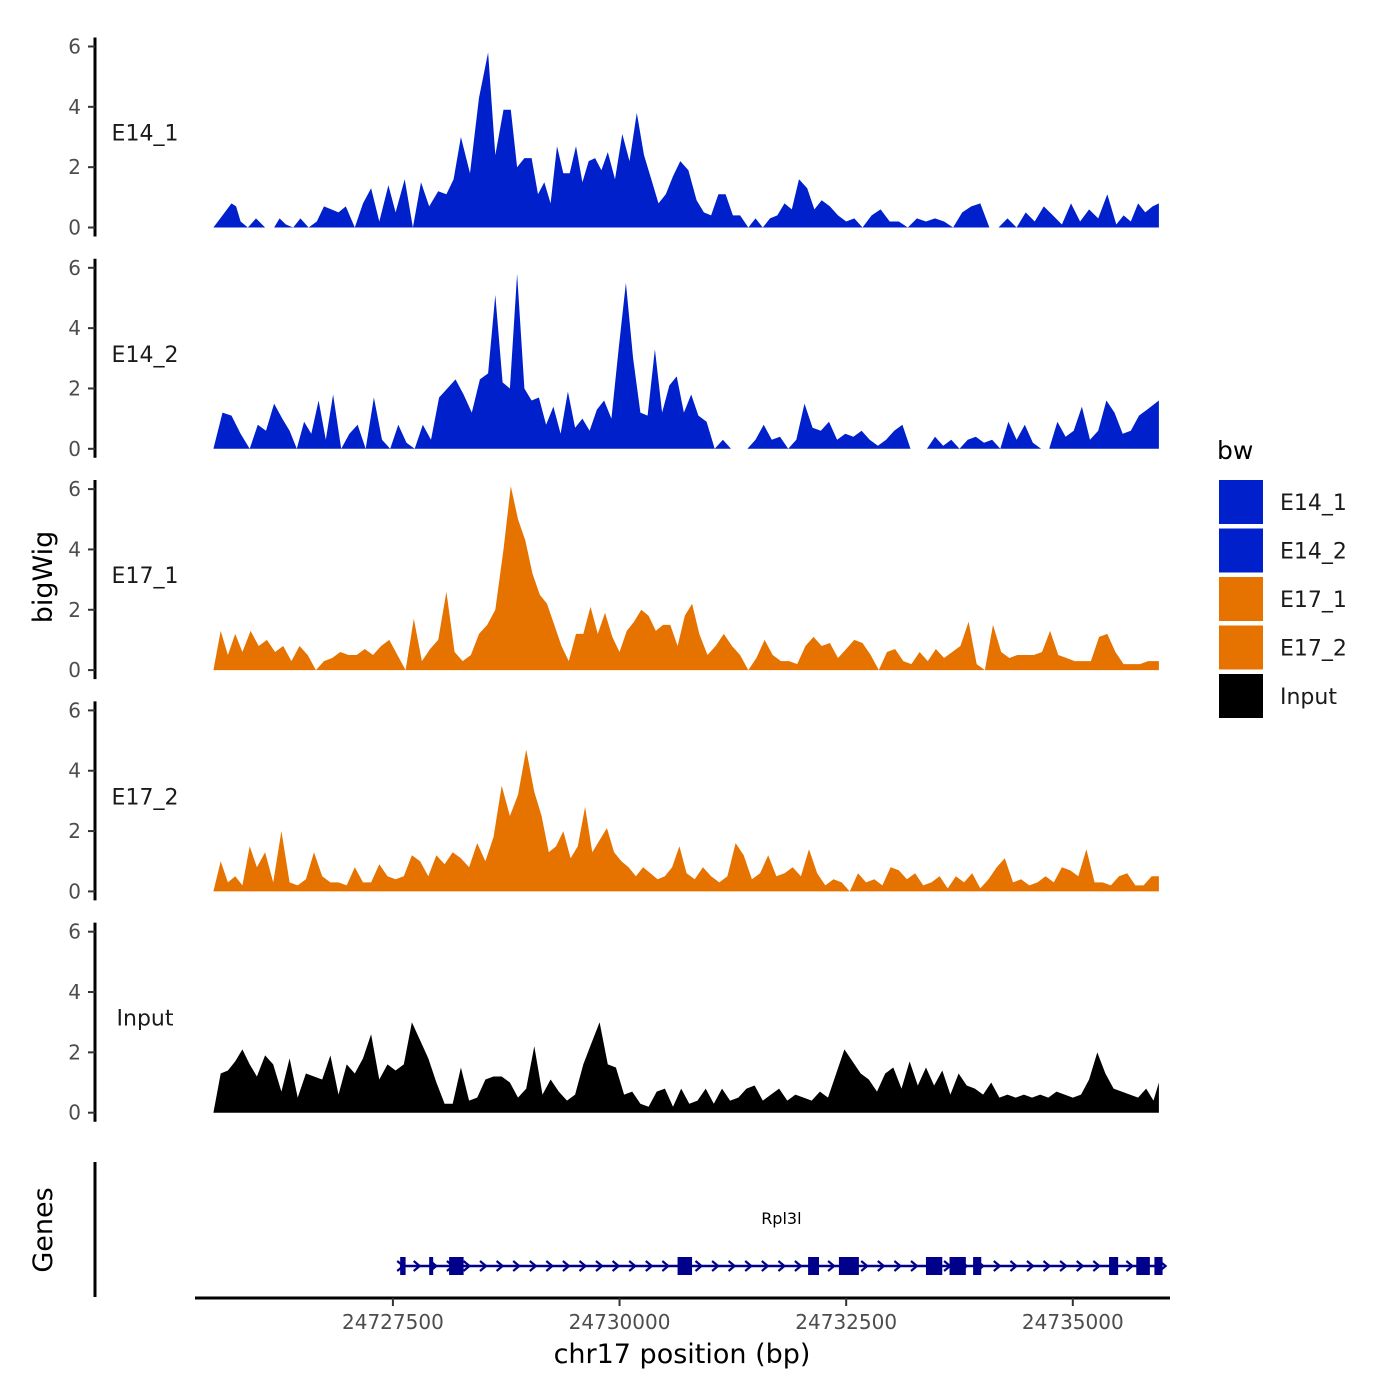  Describe the element at coordinates (145, 1019) in the screenshot. I see `track-label-Input: Input` at that location.